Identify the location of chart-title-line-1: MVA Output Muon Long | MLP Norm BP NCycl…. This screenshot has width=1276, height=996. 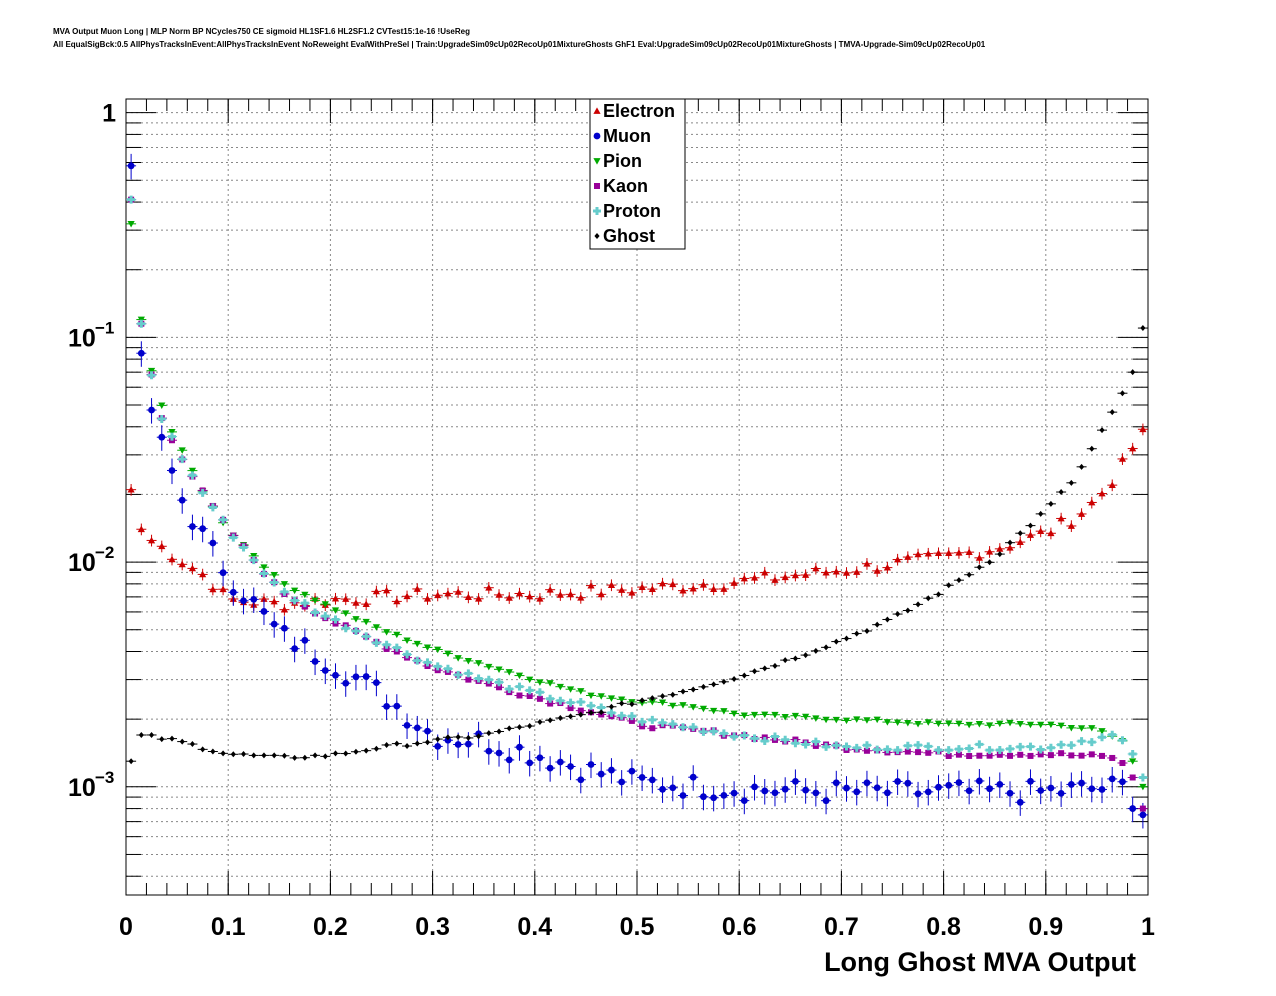
(261, 31).